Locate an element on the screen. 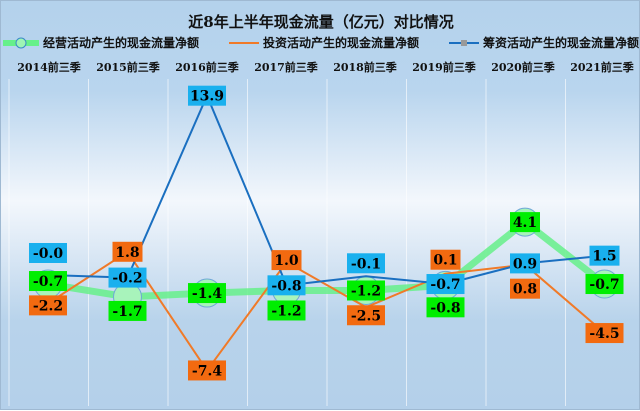 The width and height of the screenshot is (640, 411). data-label: -7.4 is located at coordinates (207, 371).